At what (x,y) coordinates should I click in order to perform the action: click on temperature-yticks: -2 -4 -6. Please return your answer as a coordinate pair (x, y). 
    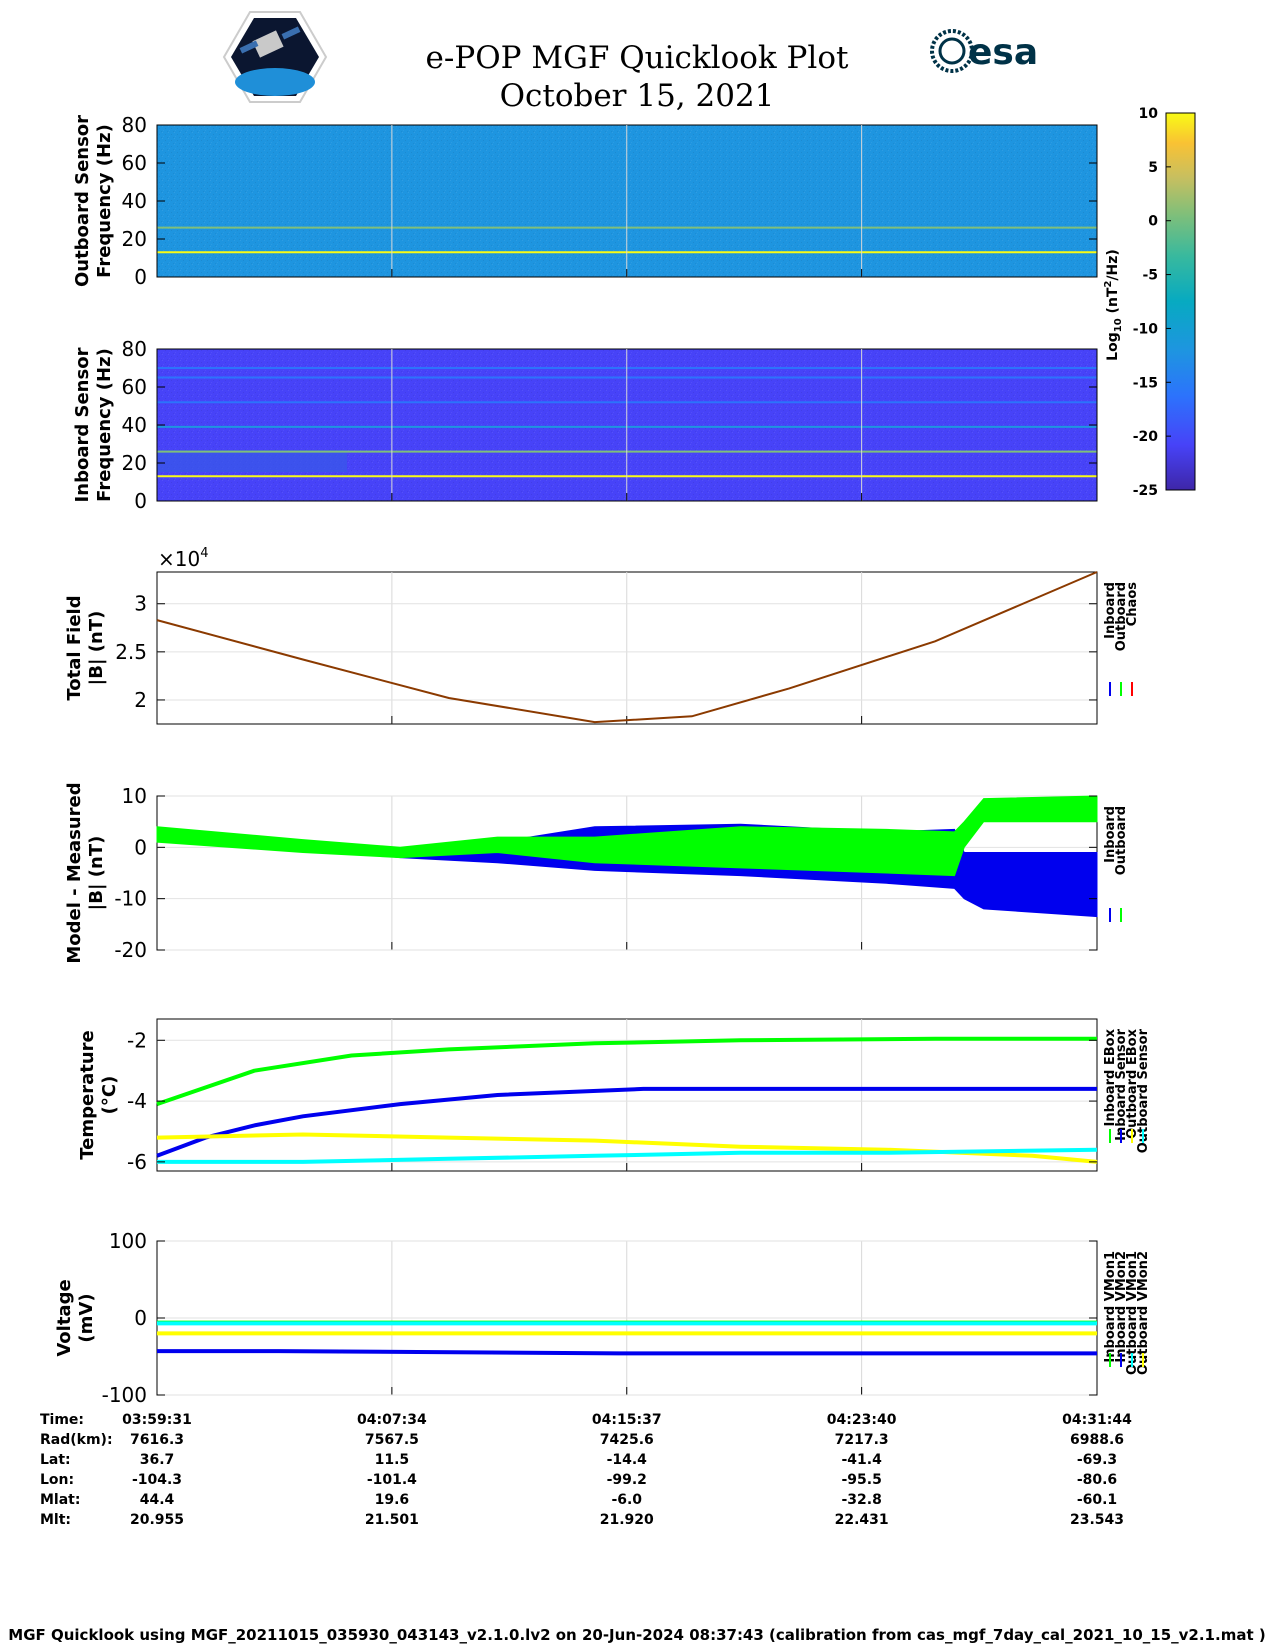
    Looking at the image, I should click on (612, 1101).